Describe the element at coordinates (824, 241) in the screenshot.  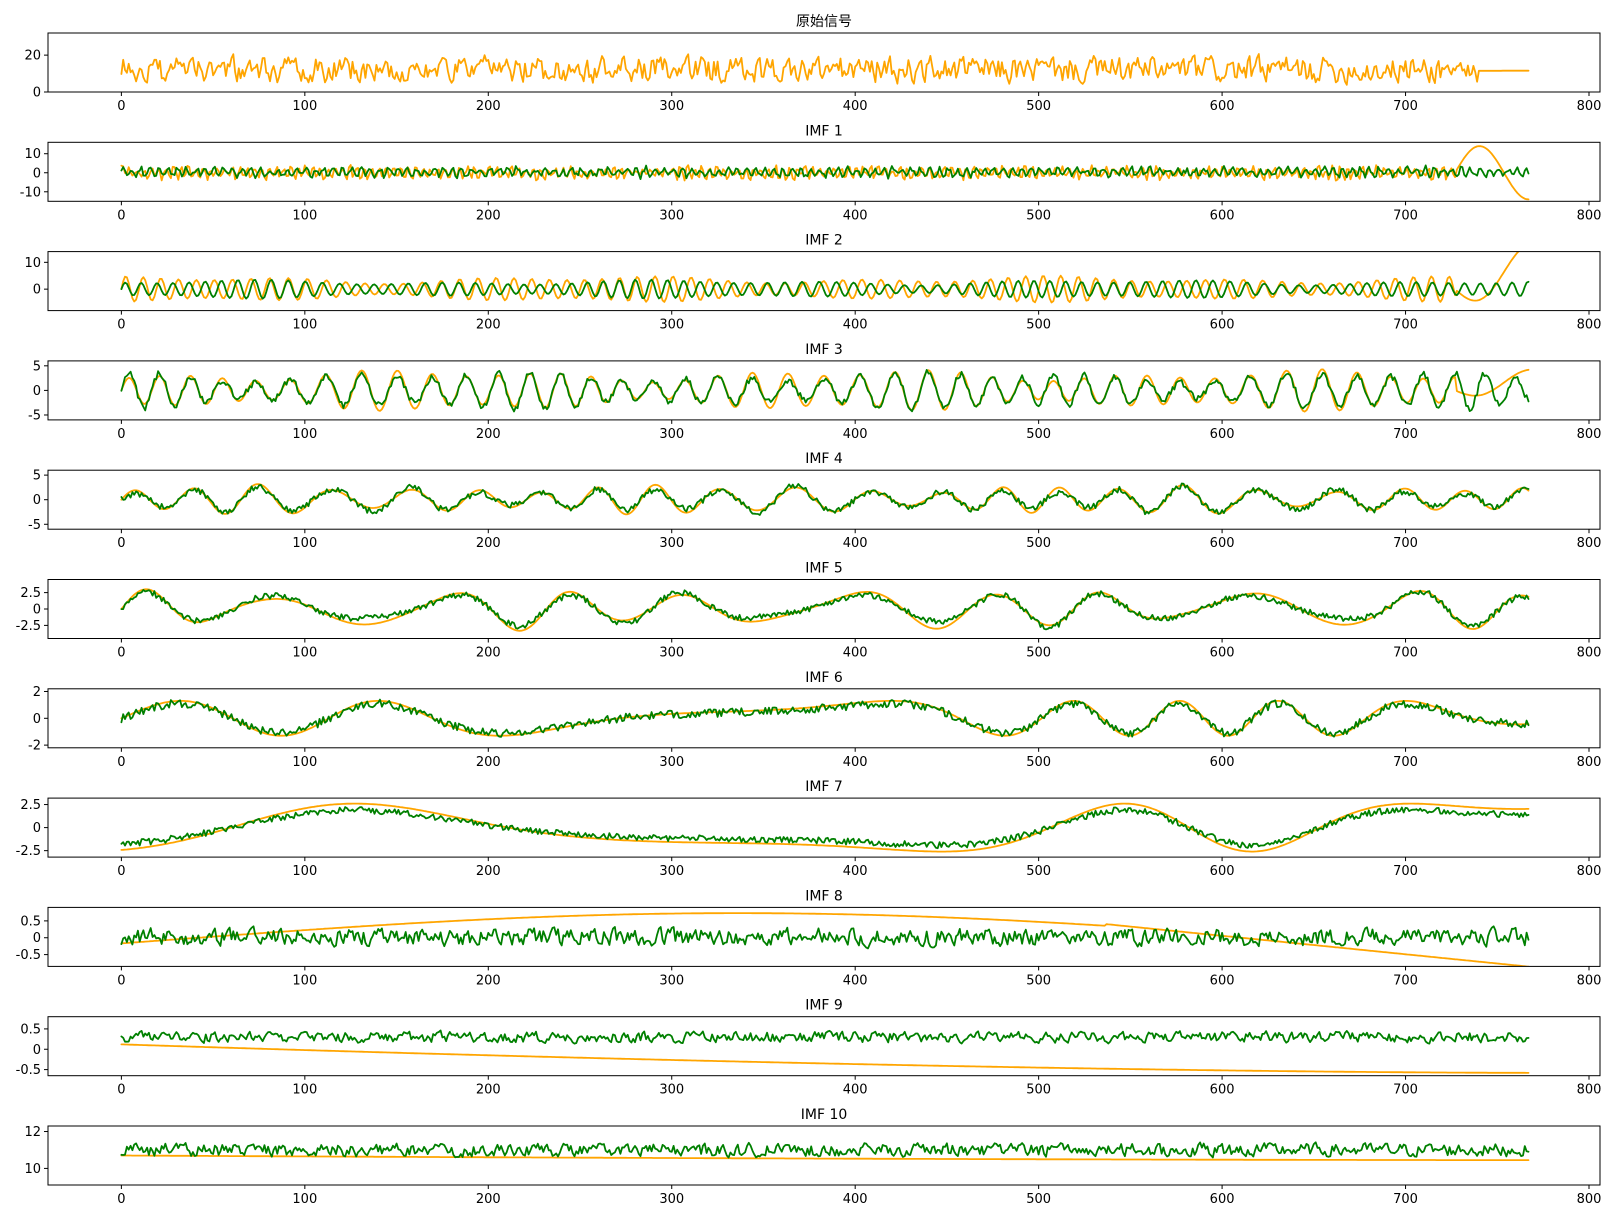
I see `subplot-title: IMF 2` at that location.